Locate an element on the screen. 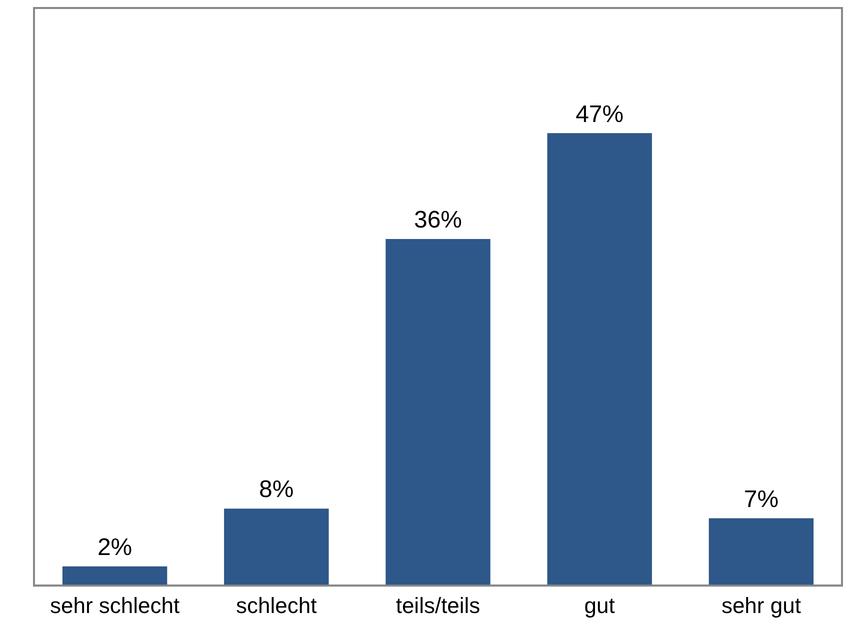  data-label: 36% is located at coordinates (438, 220).